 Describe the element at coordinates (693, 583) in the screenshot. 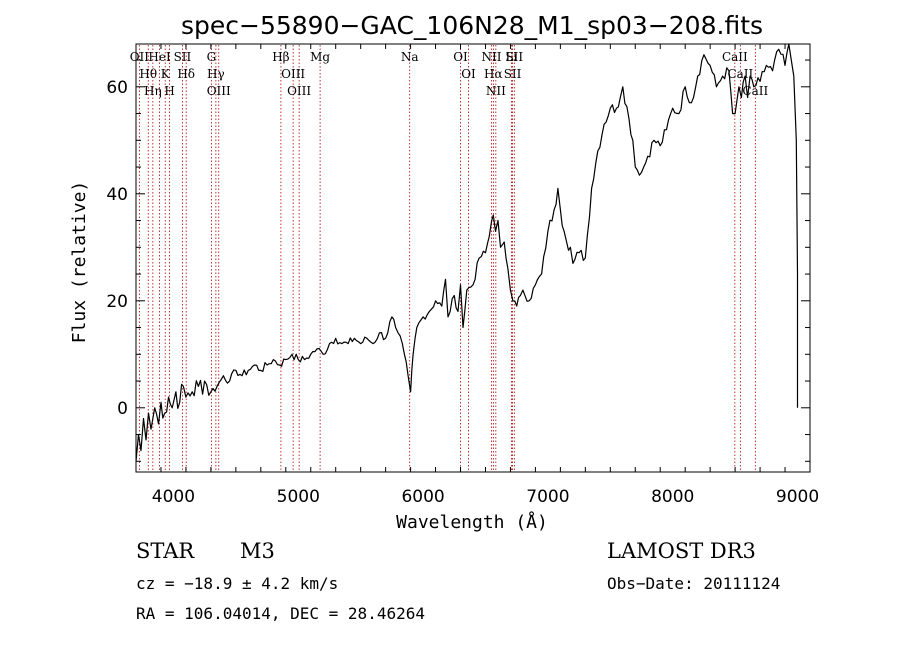

I see `observation-date: Obs−Date: 20111124` at that location.